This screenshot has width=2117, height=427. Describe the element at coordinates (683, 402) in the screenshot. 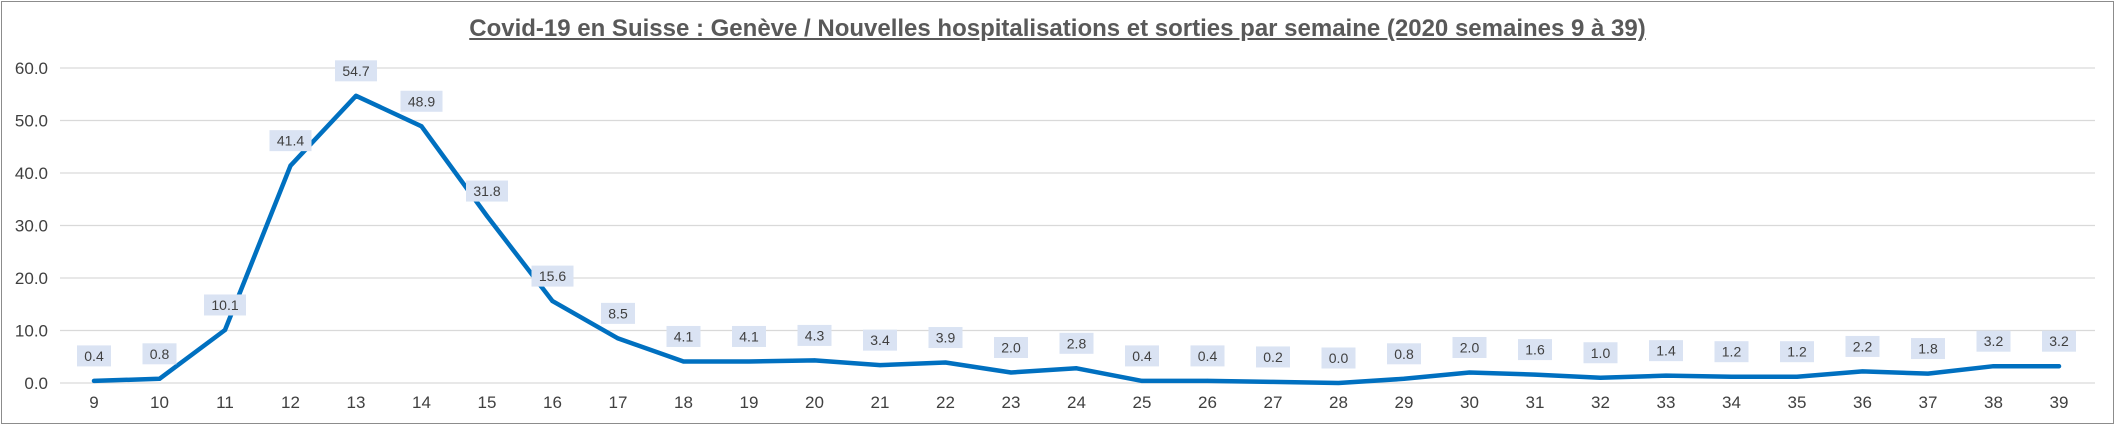

I see `x-tick-label: 18` at that location.